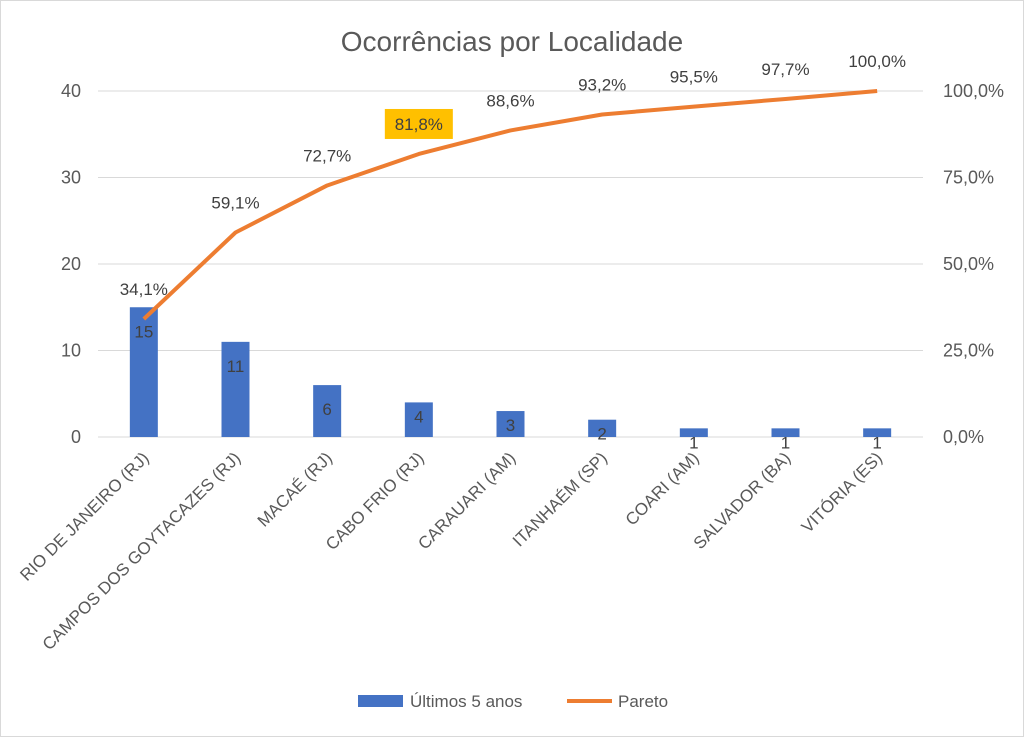 The width and height of the screenshot is (1024, 741). What do you see at coordinates (143, 331) in the screenshot?
I see `bar-data-label: 15` at bounding box center [143, 331].